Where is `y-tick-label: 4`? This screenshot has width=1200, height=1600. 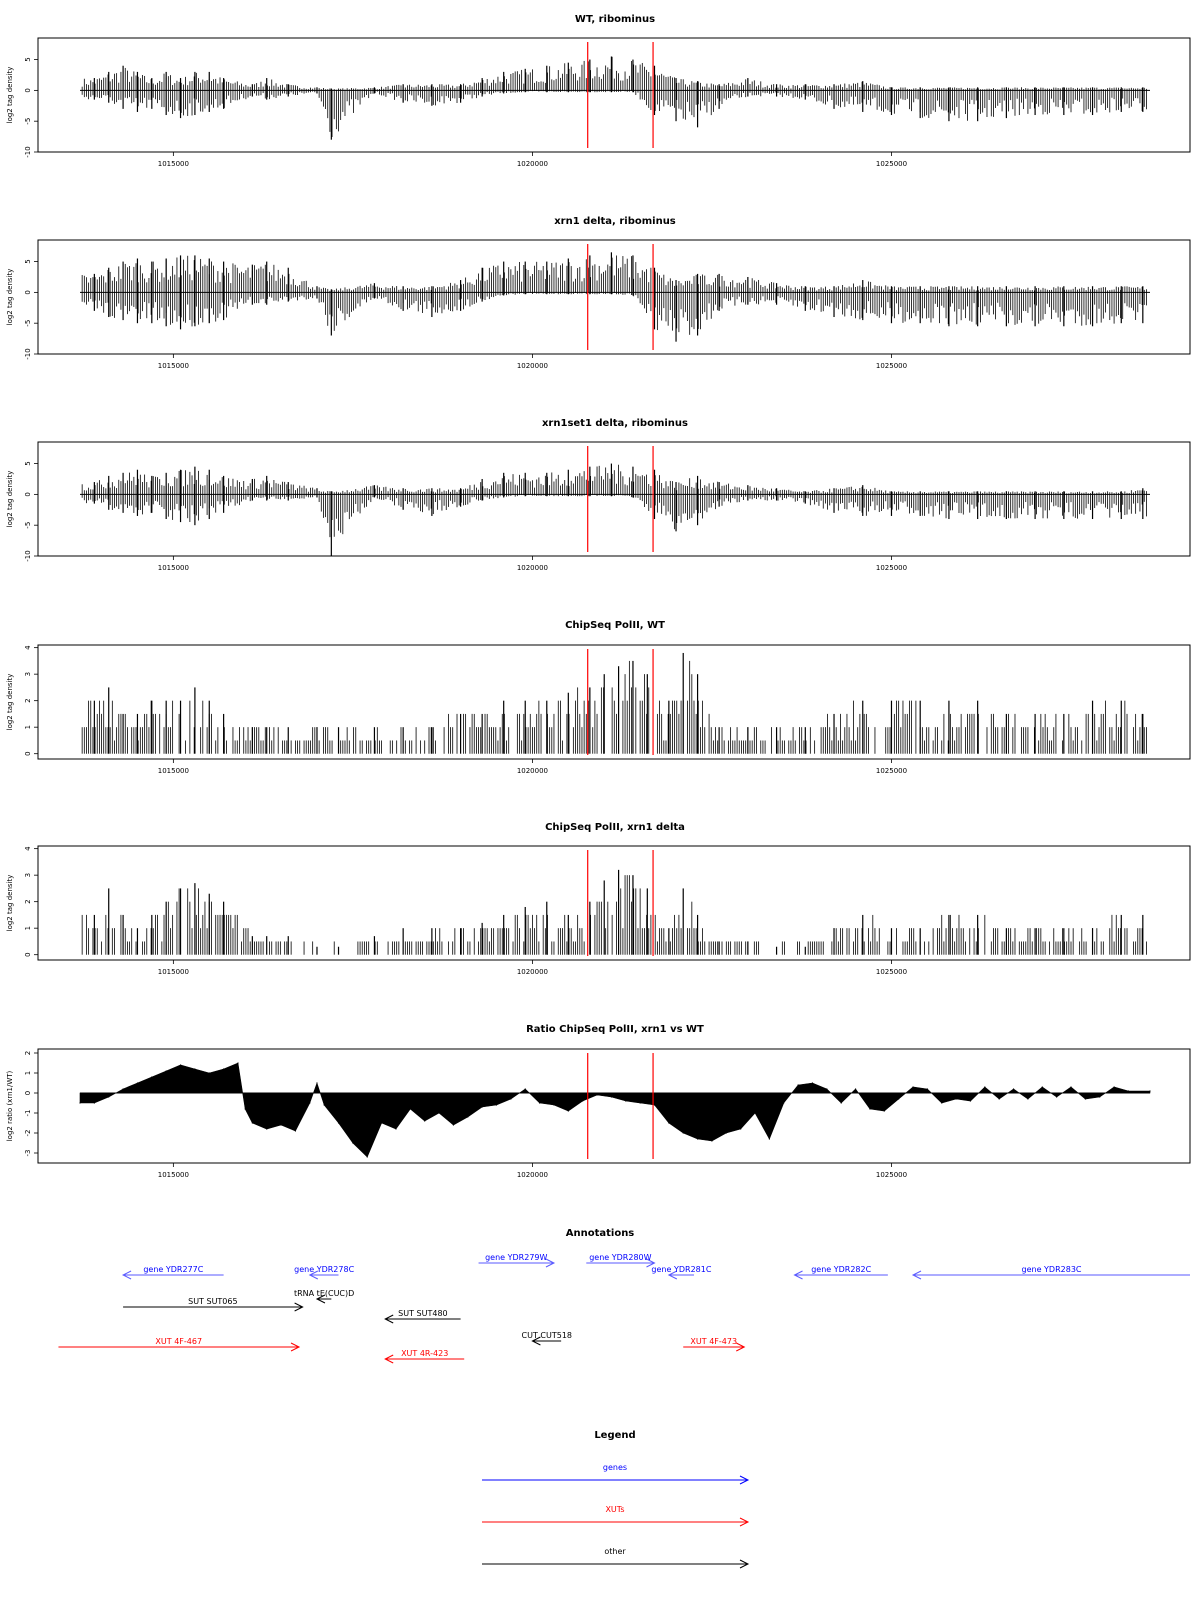
y-tick-label: 4 is located at coordinates (28, 848).